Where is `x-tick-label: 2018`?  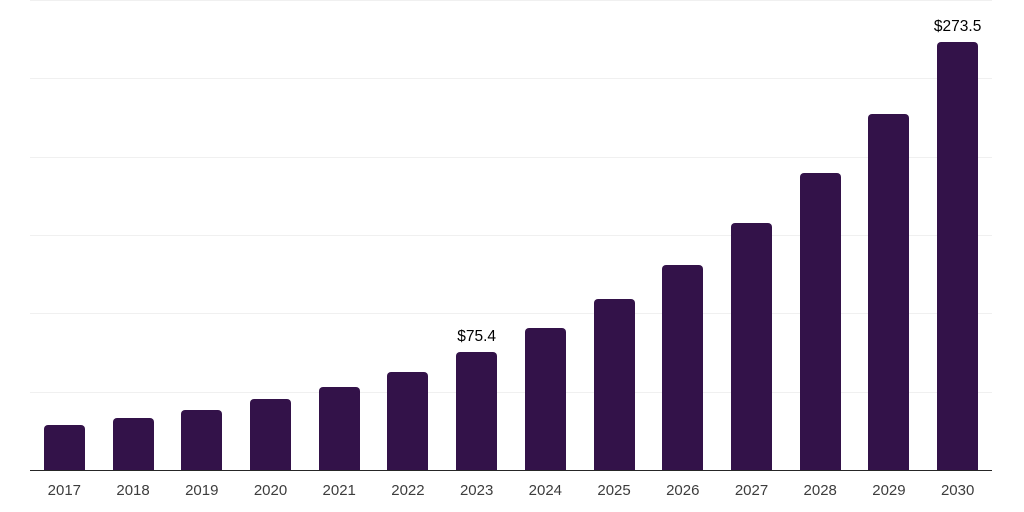
x-tick-label: 2018 is located at coordinates (133, 490).